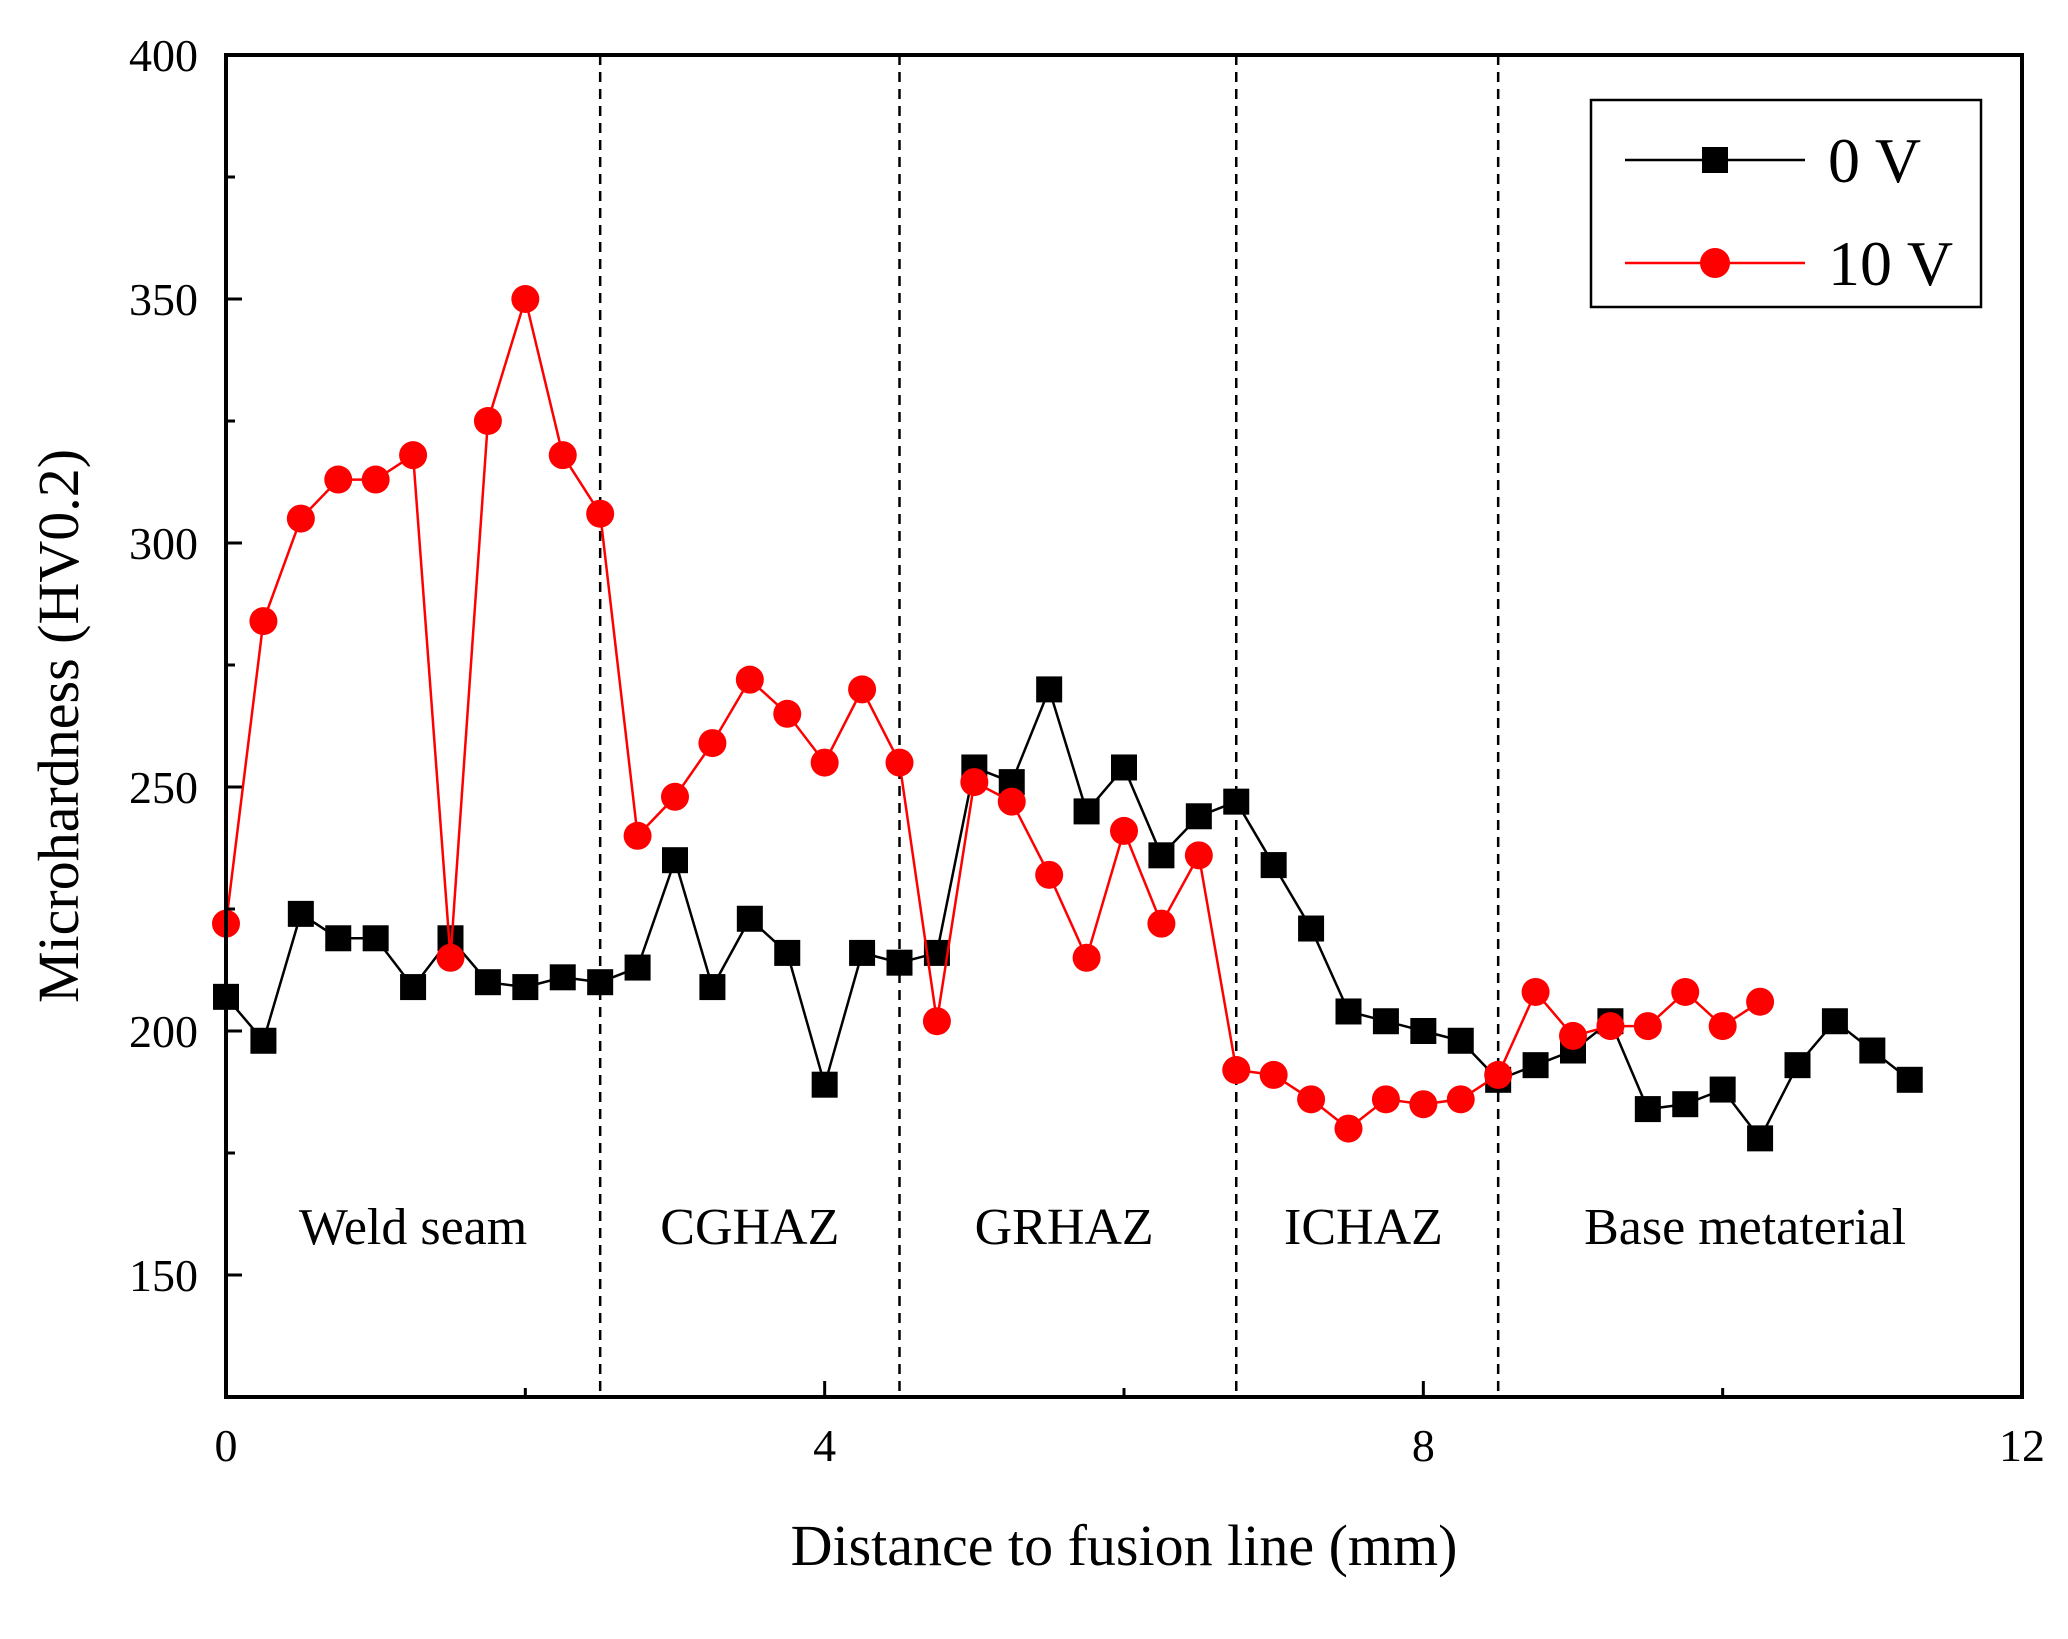 The height and width of the screenshot is (1639, 2068). I want to click on x-axis-label: Distance to fusion line (mm), so click(1124, 1545).